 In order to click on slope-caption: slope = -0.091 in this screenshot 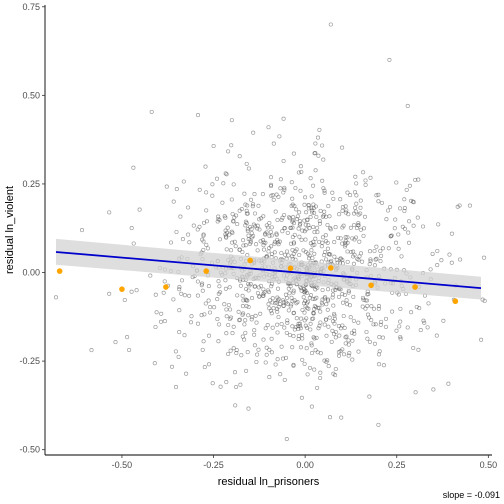, I will do `click(471, 495)`.